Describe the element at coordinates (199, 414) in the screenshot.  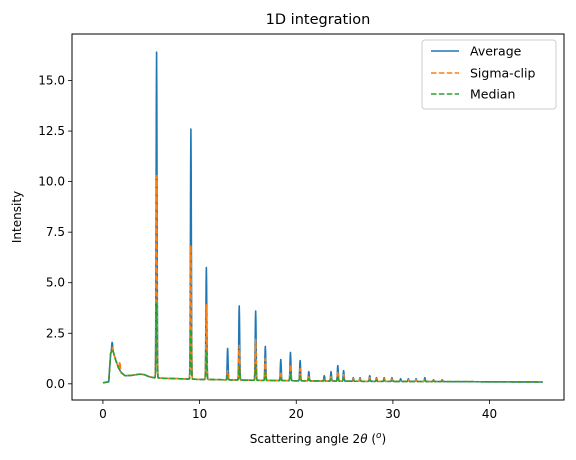
I see `x-tick-label: 10` at that location.